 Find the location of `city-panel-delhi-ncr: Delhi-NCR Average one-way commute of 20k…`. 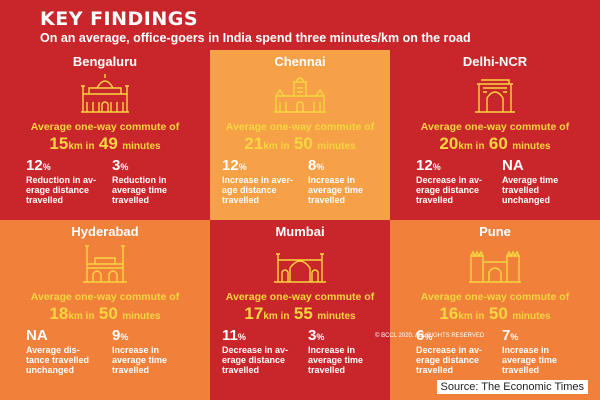

city-panel-delhi-ncr: Delhi-NCR Average one-way commute of 20k… is located at coordinates (495, 135).